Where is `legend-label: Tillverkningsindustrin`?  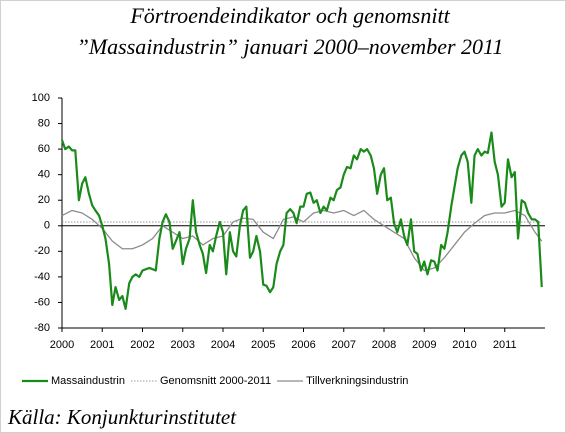
legend-label: Tillverkningsindustrin is located at coordinates (357, 381).